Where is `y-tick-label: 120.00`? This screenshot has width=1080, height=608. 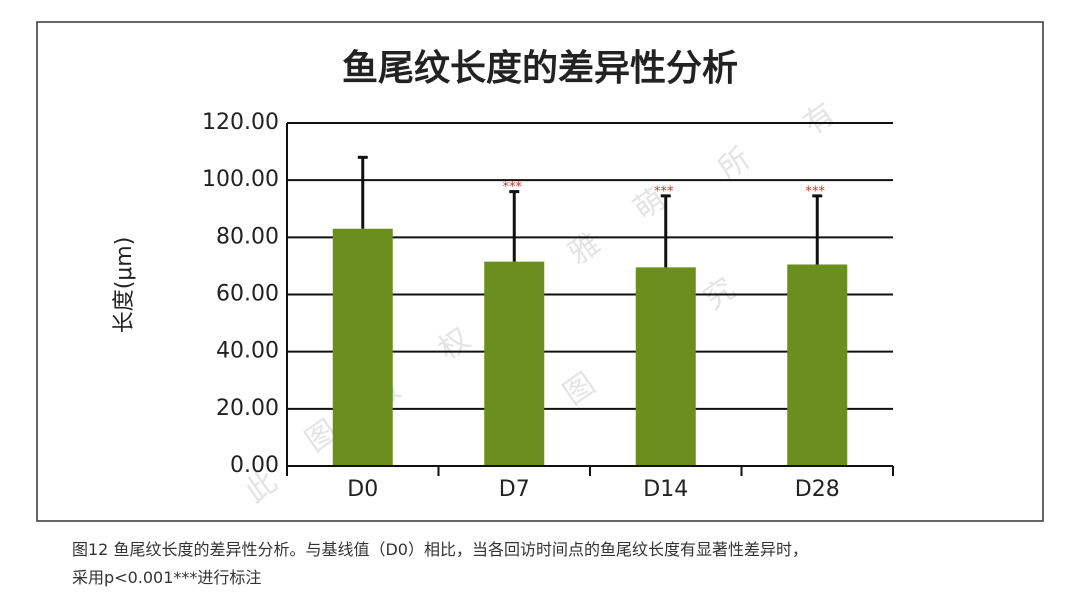
y-tick-label: 120.00 is located at coordinates (240, 122).